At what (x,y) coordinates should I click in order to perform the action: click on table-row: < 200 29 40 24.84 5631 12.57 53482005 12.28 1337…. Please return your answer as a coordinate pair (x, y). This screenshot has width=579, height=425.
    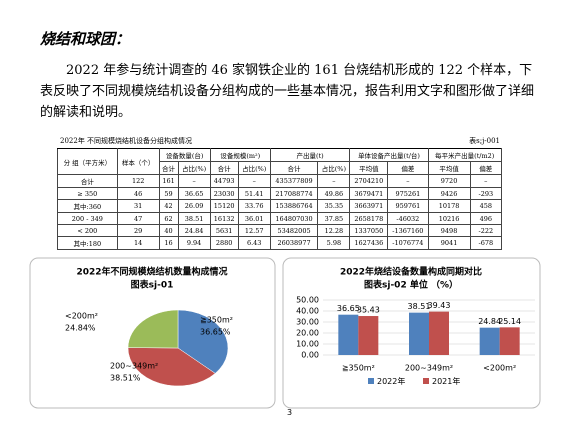
    Looking at the image, I should click on (280, 230).